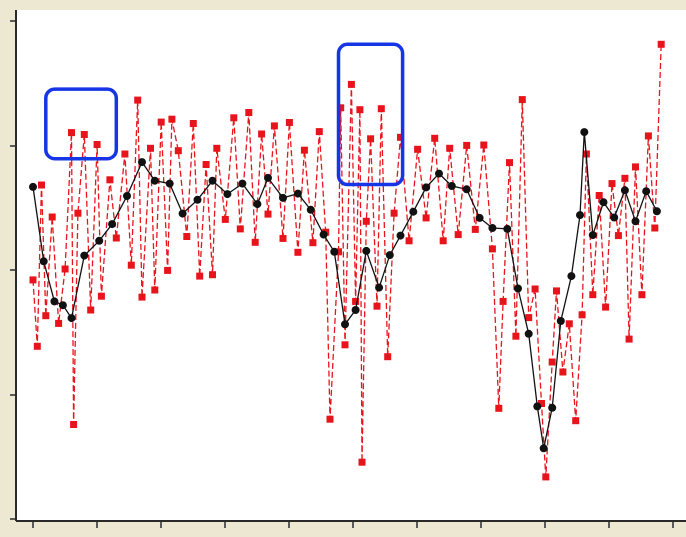  Describe the element at coordinates (224, 114) in the screenshot. I see `highlight-box-group` at that location.